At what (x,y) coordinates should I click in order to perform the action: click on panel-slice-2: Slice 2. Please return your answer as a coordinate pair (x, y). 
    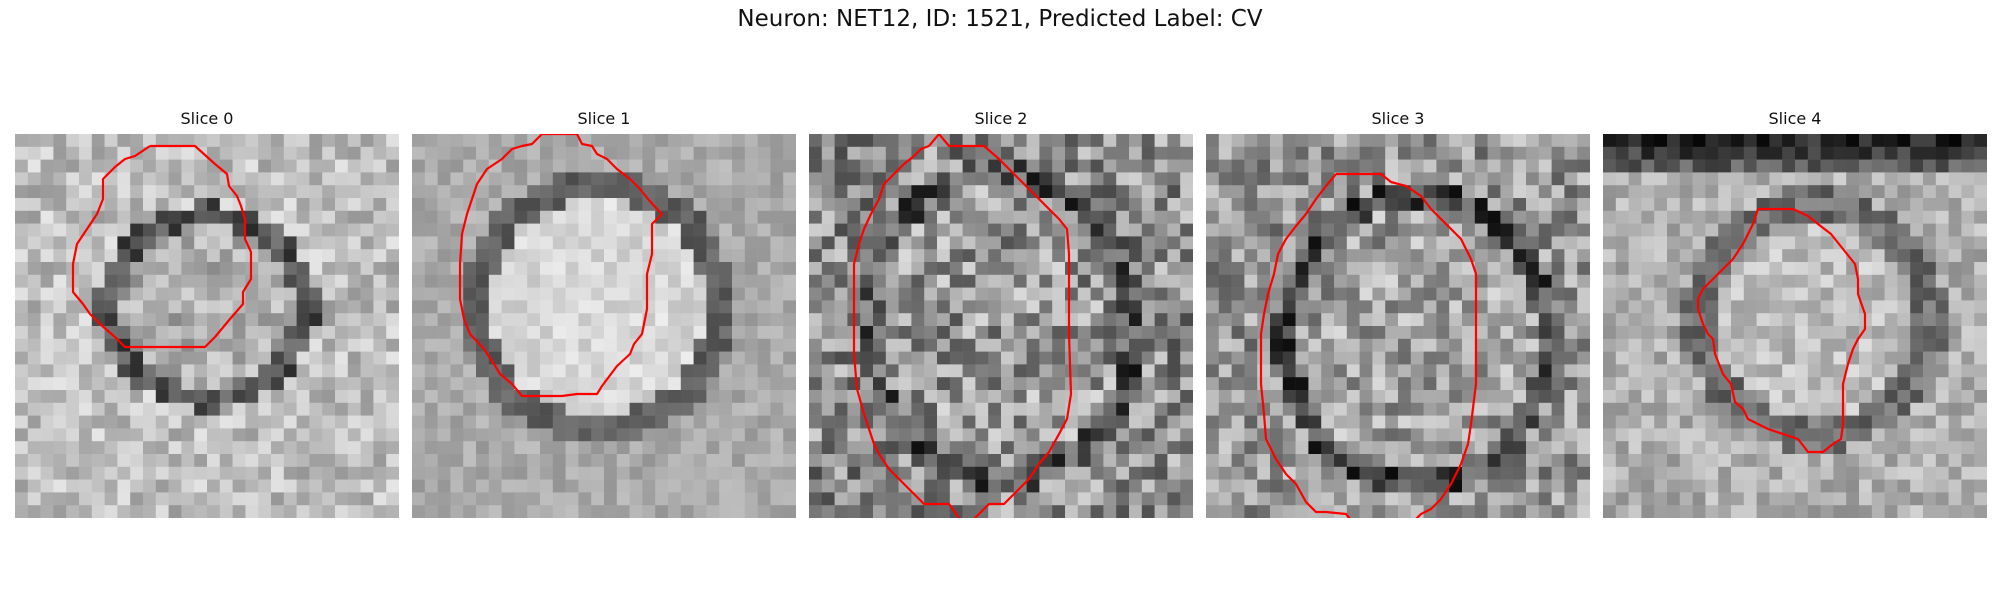
    Looking at the image, I should click on (1001, 313).